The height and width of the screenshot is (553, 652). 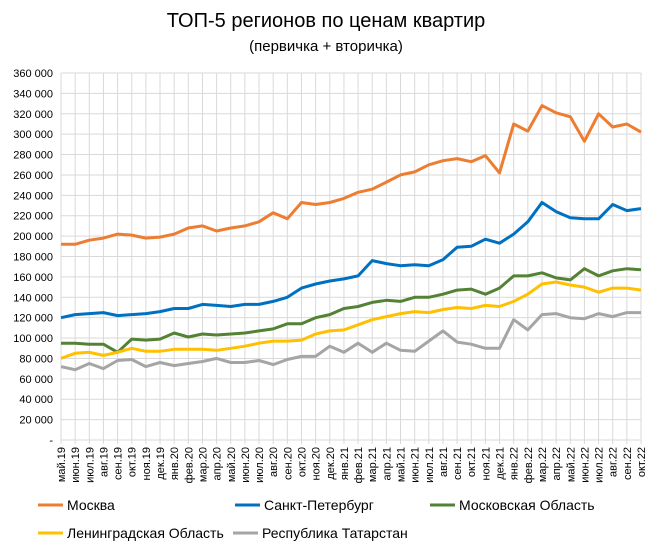 What do you see at coordinates (585, 465) in the screenshot?
I see `x-tick-label: июн.22` at bounding box center [585, 465].